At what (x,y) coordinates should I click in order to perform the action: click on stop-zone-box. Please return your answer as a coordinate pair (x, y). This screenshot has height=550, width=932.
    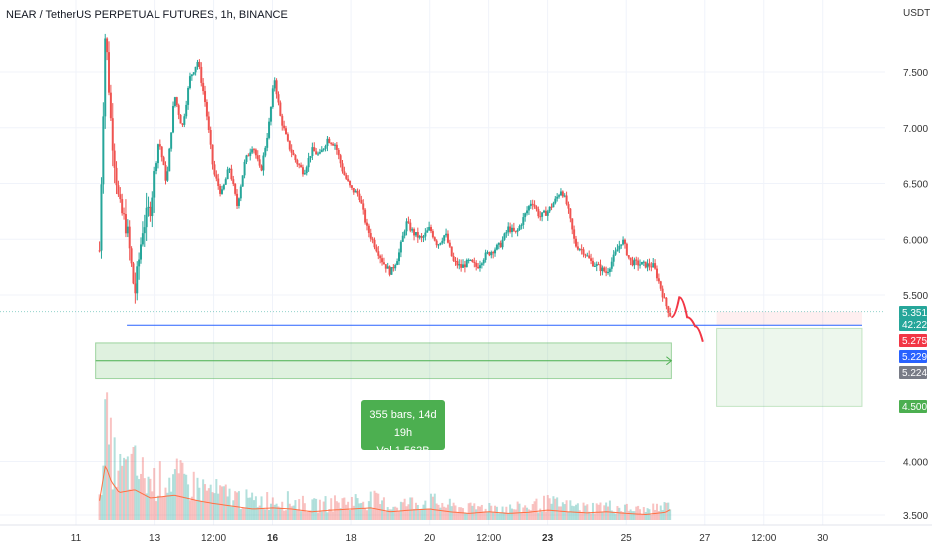
    Looking at the image, I should click on (789, 318).